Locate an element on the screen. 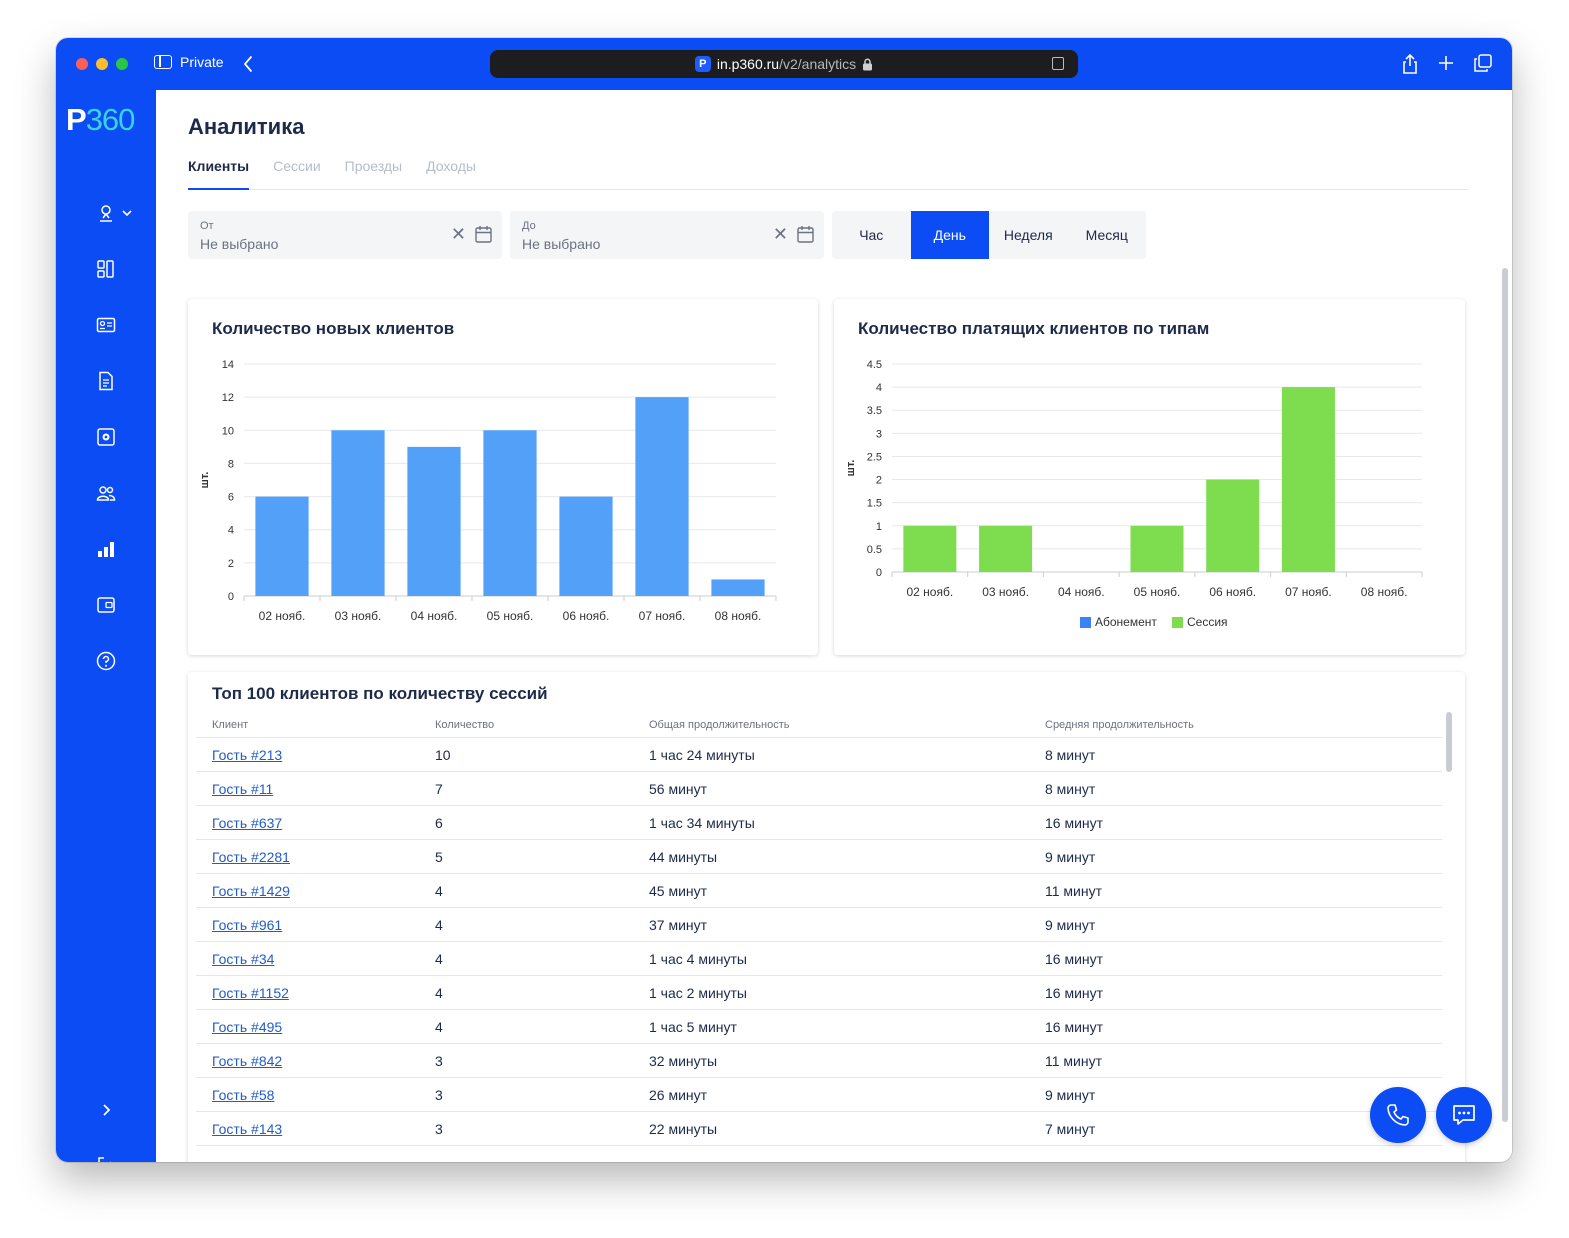 The image size is (1569, 1238). user-location-icon is located at coordinates (106, 213).